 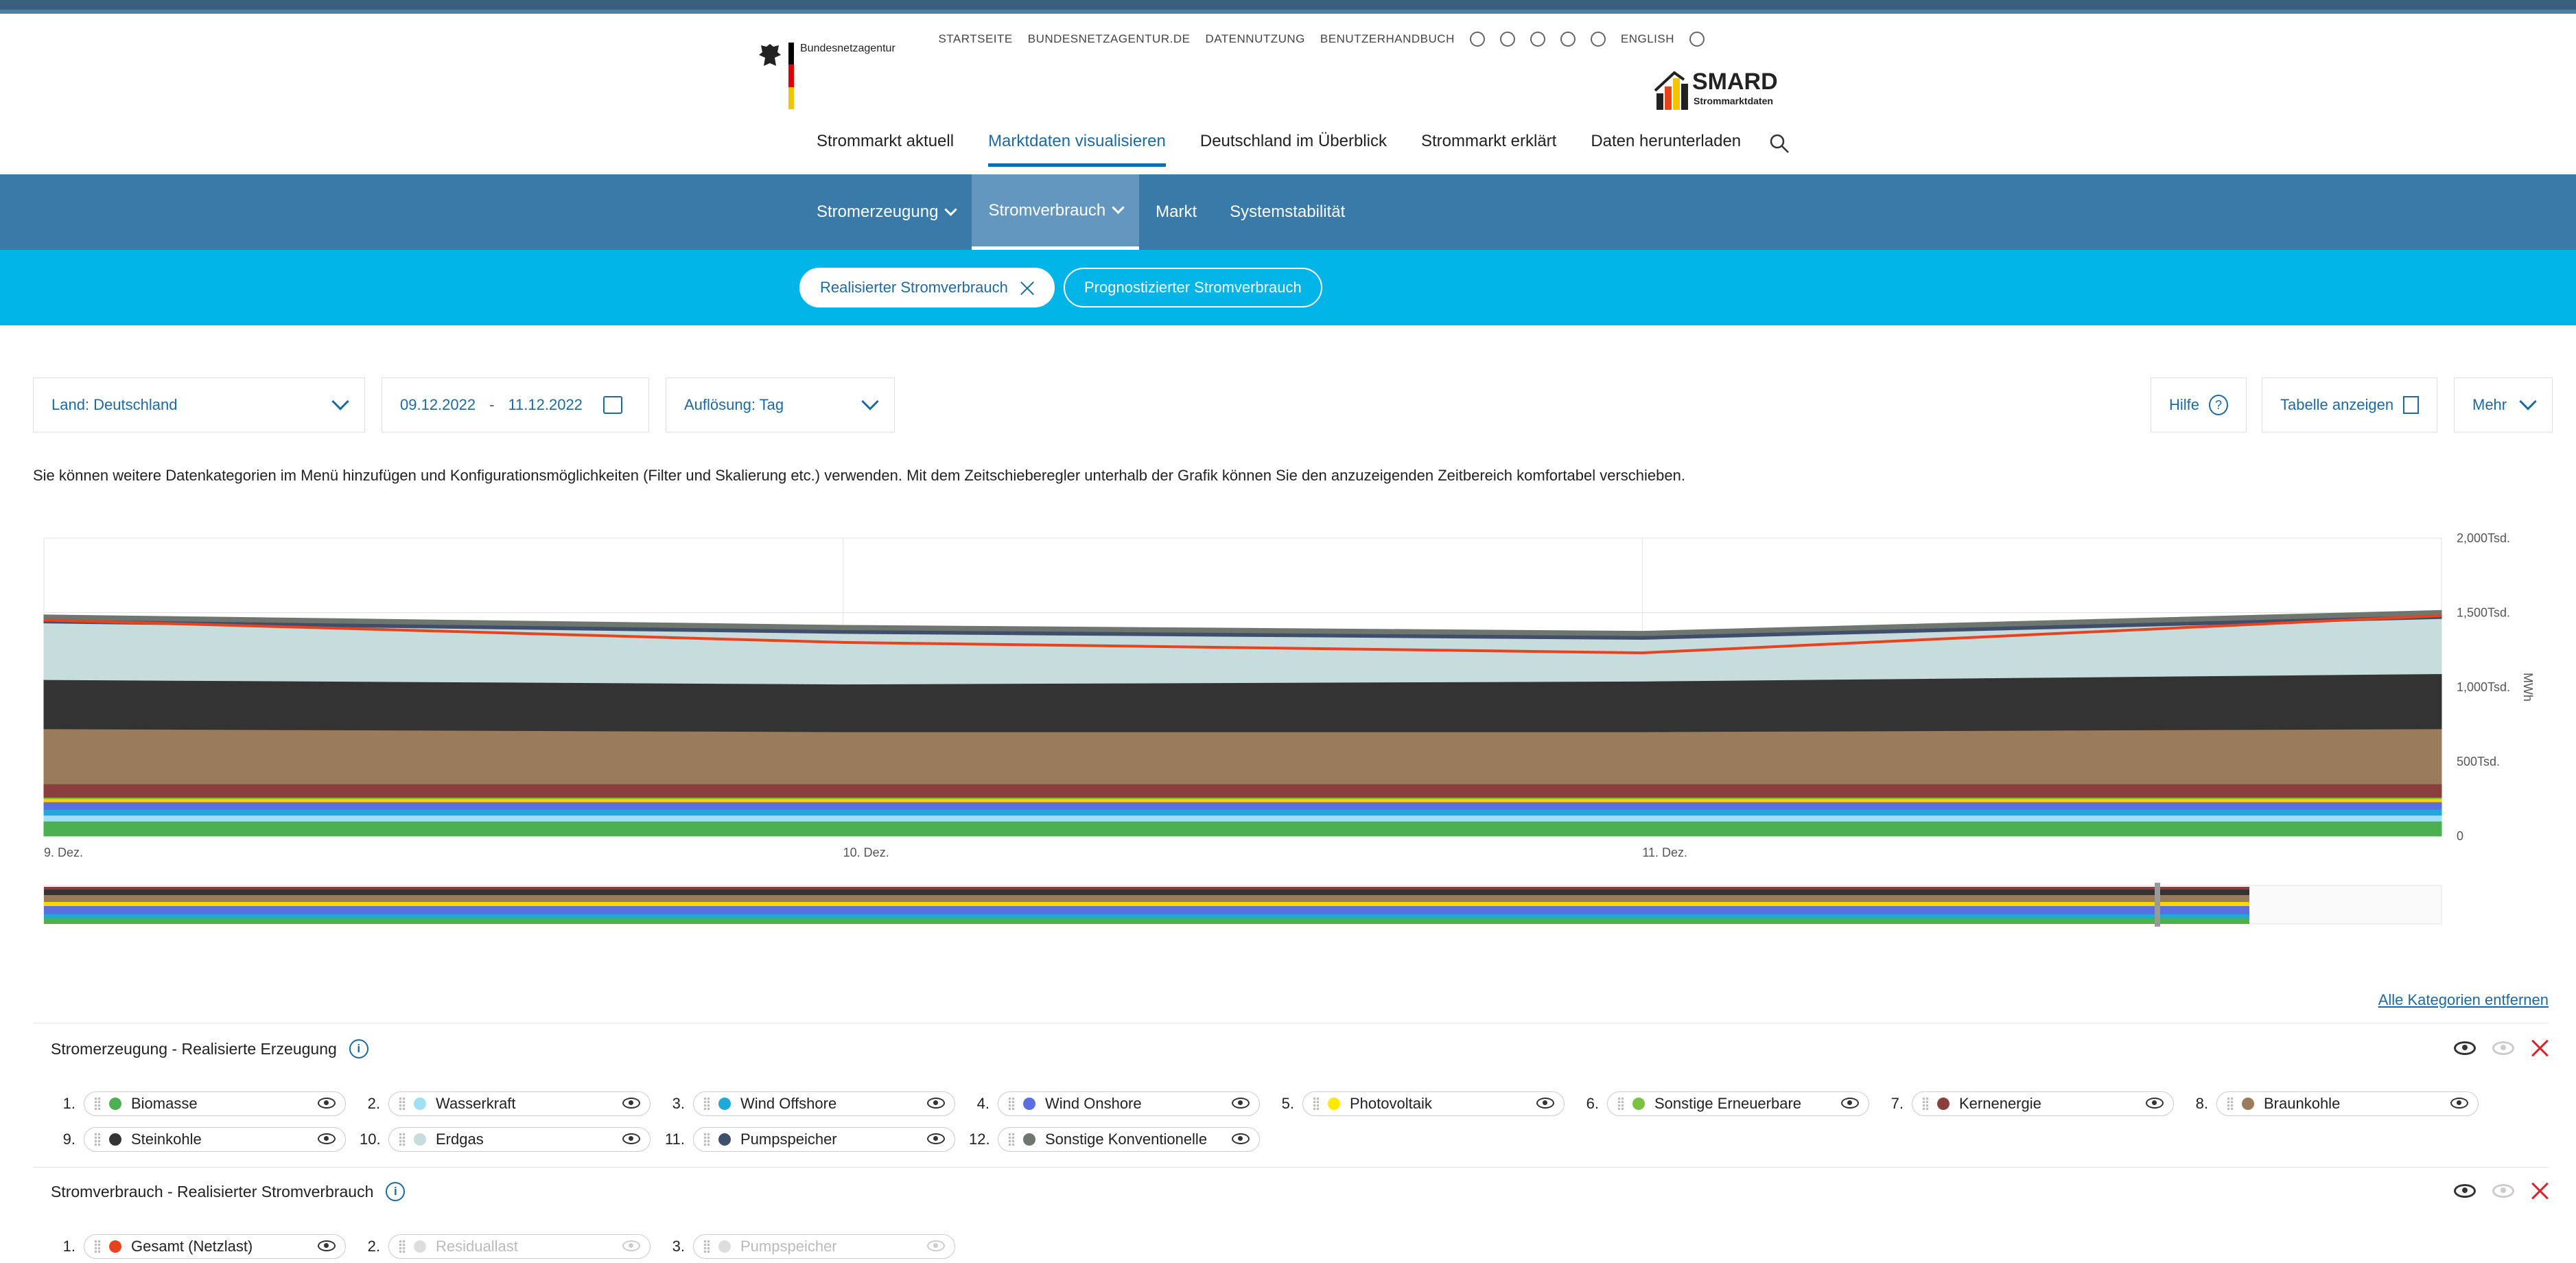 I want to click on category-pill: Sonstige Konventionelle, so click(x=1129, y=1139).